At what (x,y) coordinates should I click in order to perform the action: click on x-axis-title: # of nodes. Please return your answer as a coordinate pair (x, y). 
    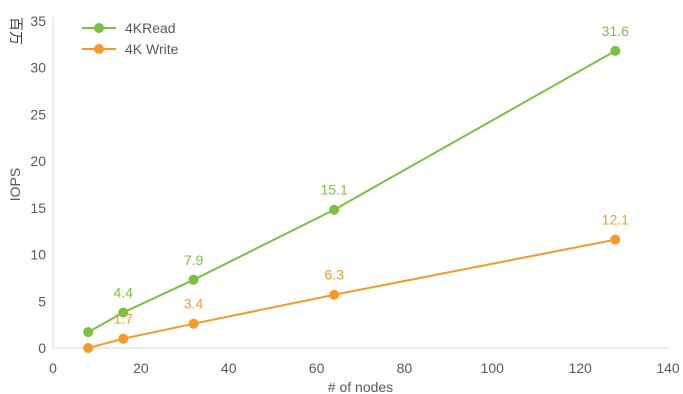
    Looking at the image, I should click on (360, 386).